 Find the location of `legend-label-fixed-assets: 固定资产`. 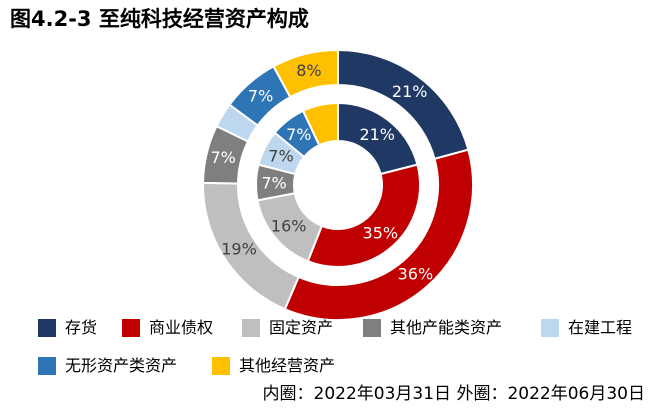

legend-label-fixed-assets: 固定资产 is located at coordinates (301, 327).